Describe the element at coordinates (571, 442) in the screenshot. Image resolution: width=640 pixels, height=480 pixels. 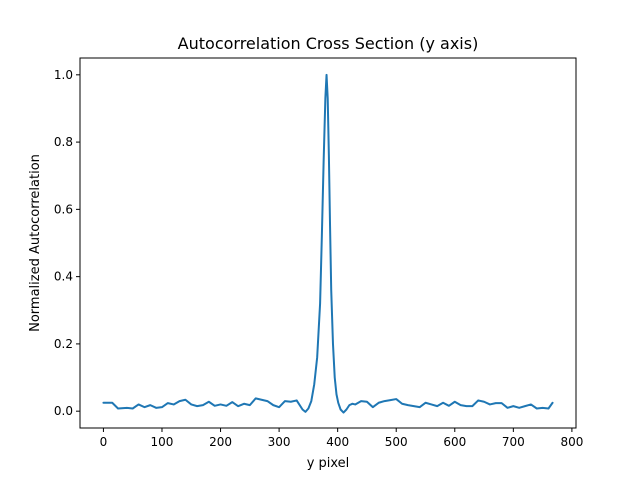
I see `x-tick-label: 800` at that location.